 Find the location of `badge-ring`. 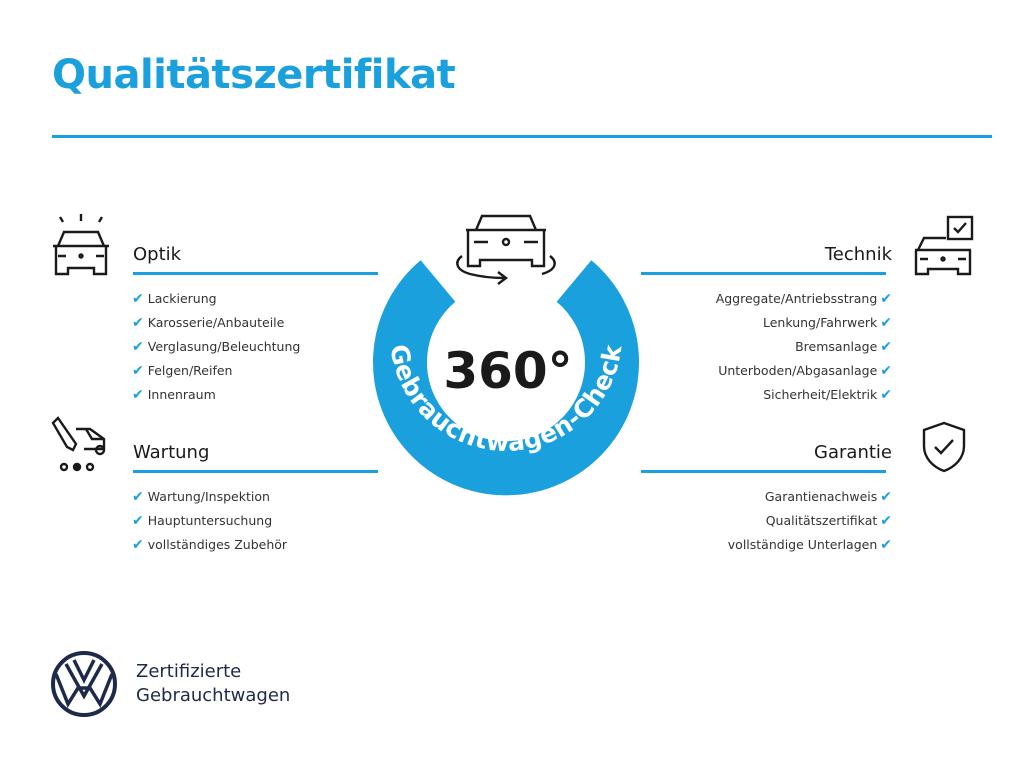

badge-ring is located at coordinates (506, 378).